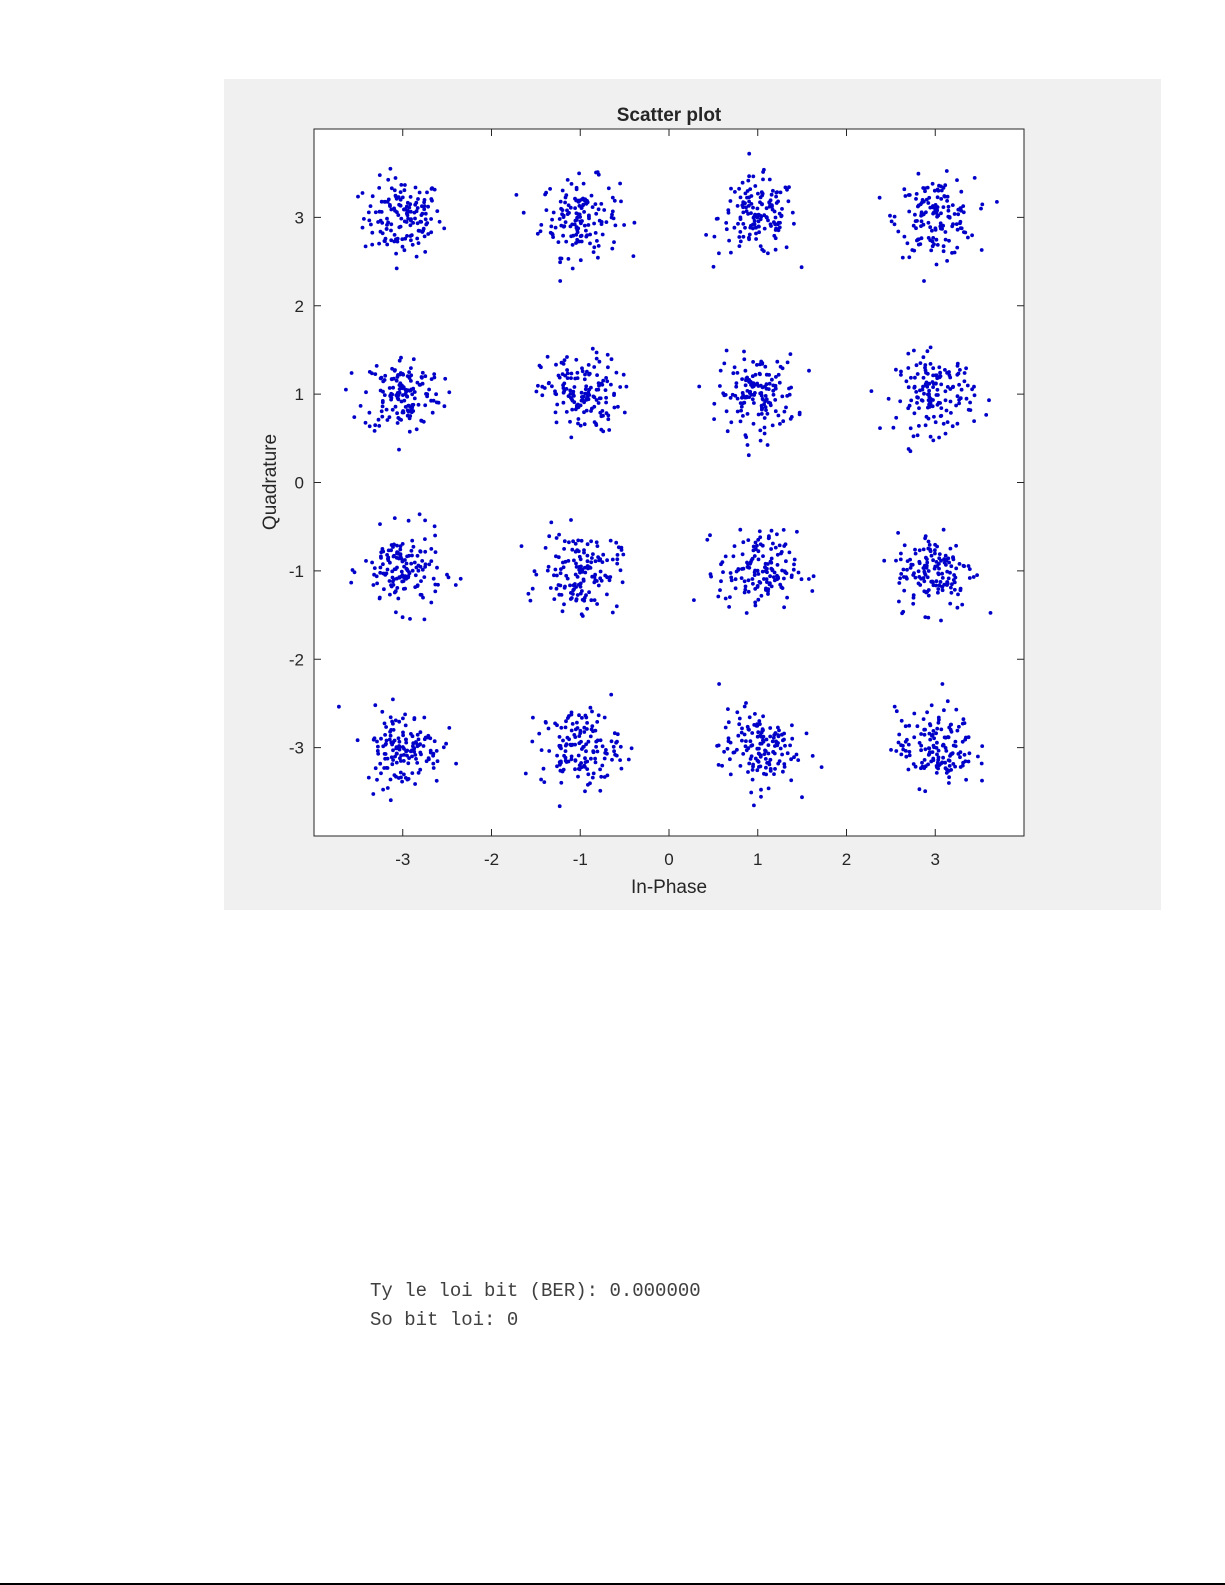  What do you see at coordinates (757, 859) in the screenshot?
I see `x-tick-label: 1` at bounding box center [757, 859].